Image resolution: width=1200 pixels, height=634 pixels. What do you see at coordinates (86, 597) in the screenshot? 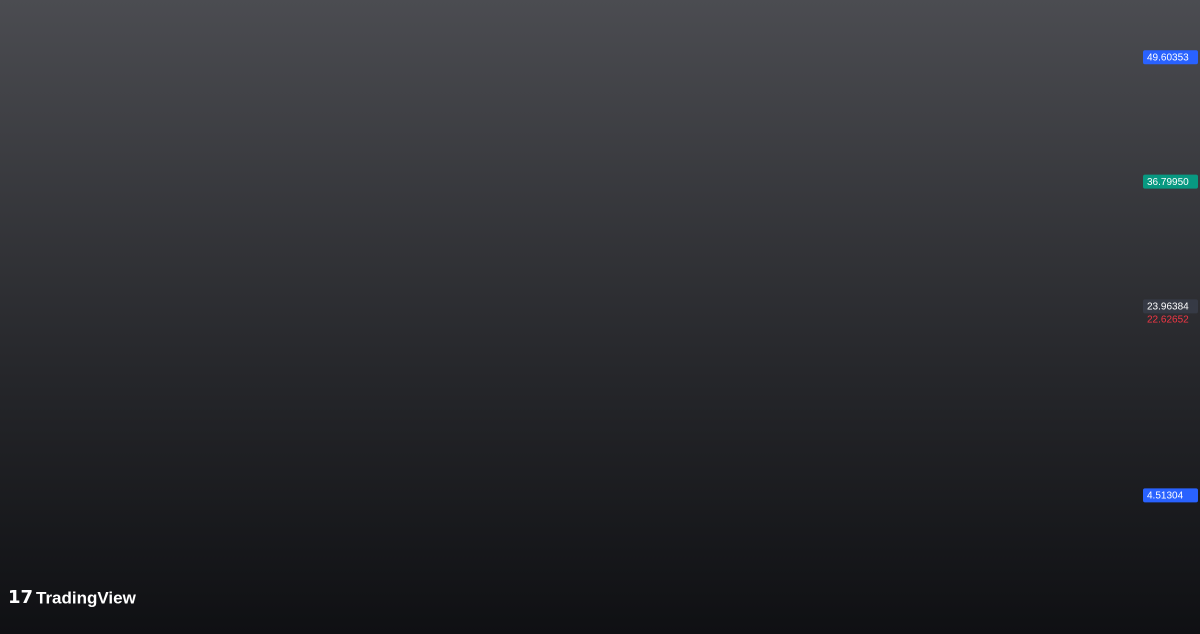
I see `logo-text: TradingView` at bounding box center [86, 597].